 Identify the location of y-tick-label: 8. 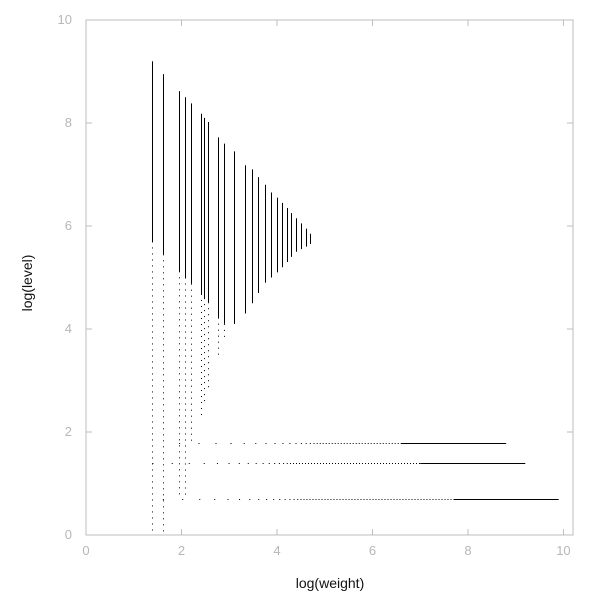
(68, 122).